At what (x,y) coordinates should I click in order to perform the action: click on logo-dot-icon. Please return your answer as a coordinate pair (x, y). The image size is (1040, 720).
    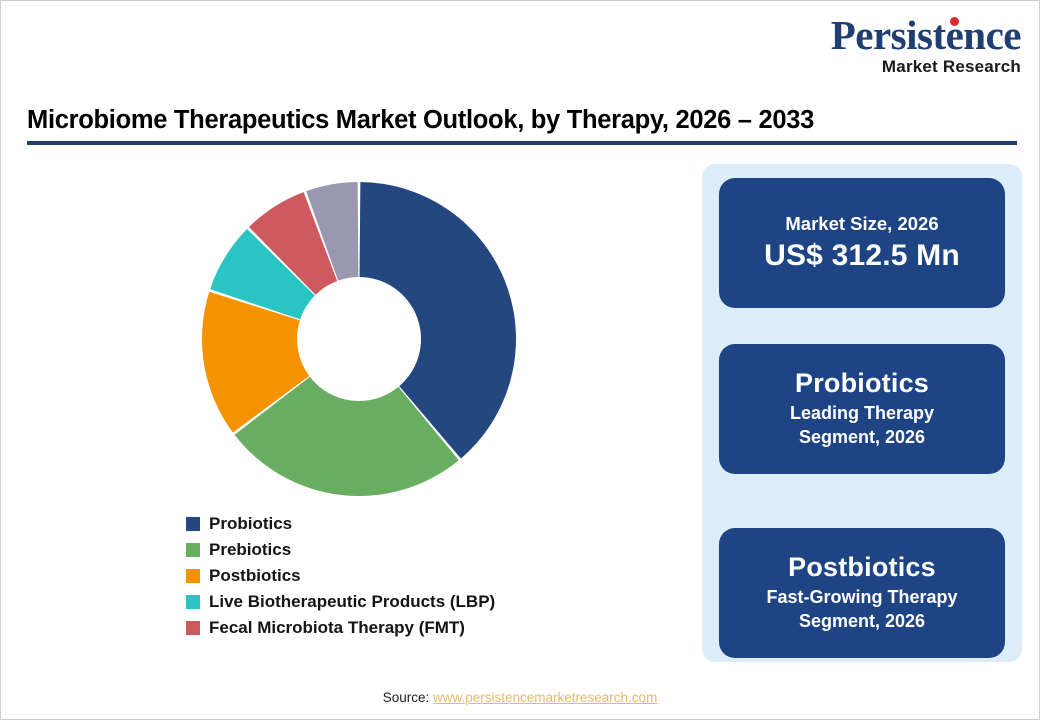
    Looking at the image, I should click on (954, 21).